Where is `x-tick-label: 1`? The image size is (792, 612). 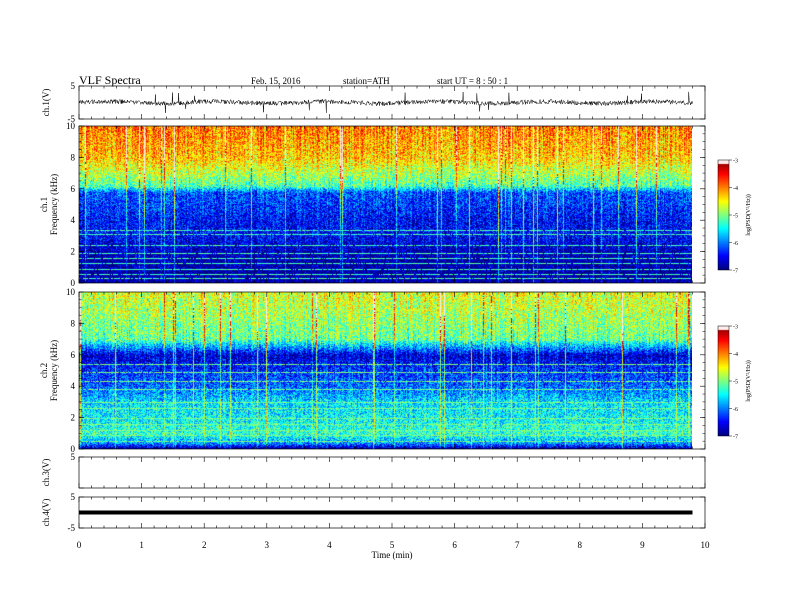 x-tick-label: 1 is located at coordinates (141, 545).